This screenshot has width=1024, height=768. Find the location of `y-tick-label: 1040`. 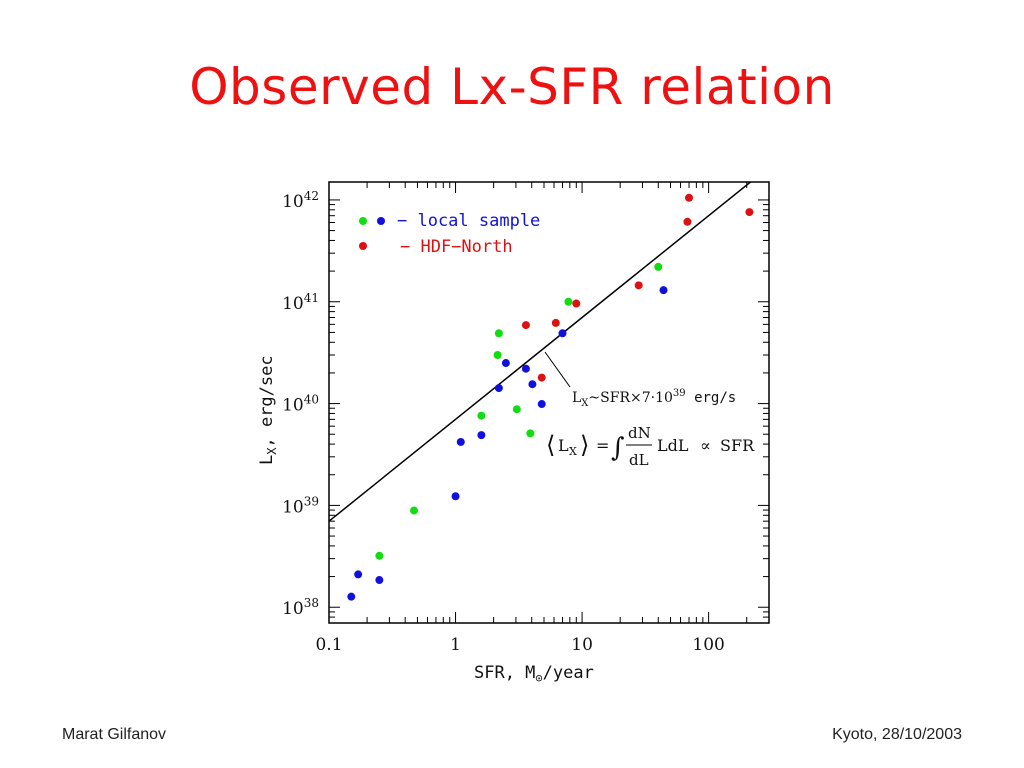

y-tick-label: 1040 is located at coordinates (300, 404).